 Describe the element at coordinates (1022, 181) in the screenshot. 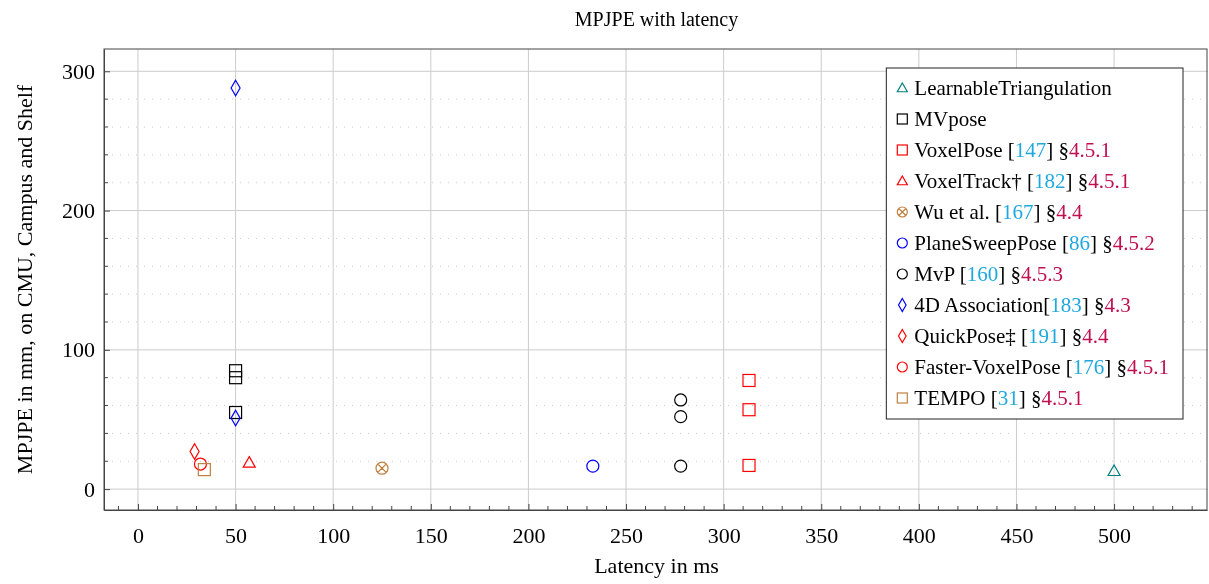

I see `legend-label: VoxelTrack† [182] §4.5.1` at that location.